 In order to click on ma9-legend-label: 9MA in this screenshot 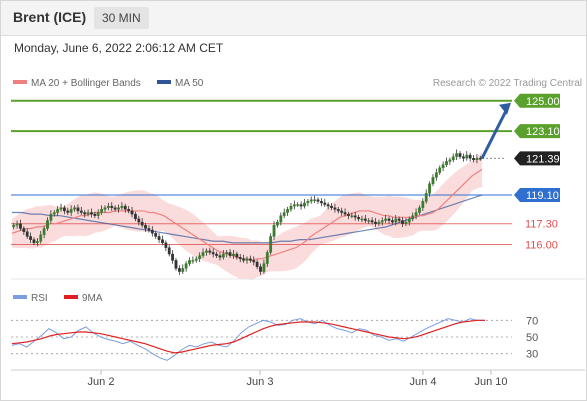, I will do `click(92, 298)`.